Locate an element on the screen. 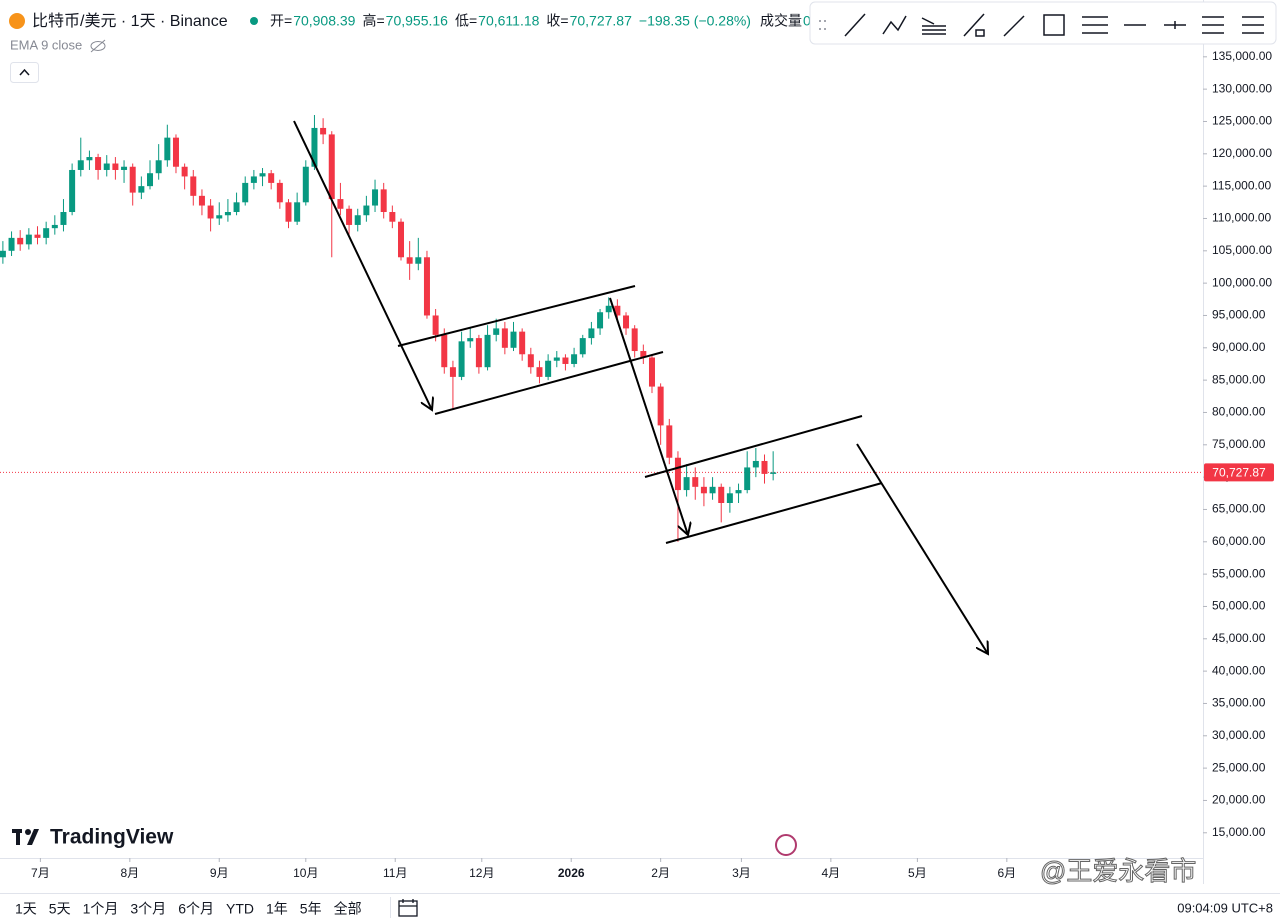 The width and height of the screenshot is (1280, 920). last-price-box is located at coordinates (1239, 472).